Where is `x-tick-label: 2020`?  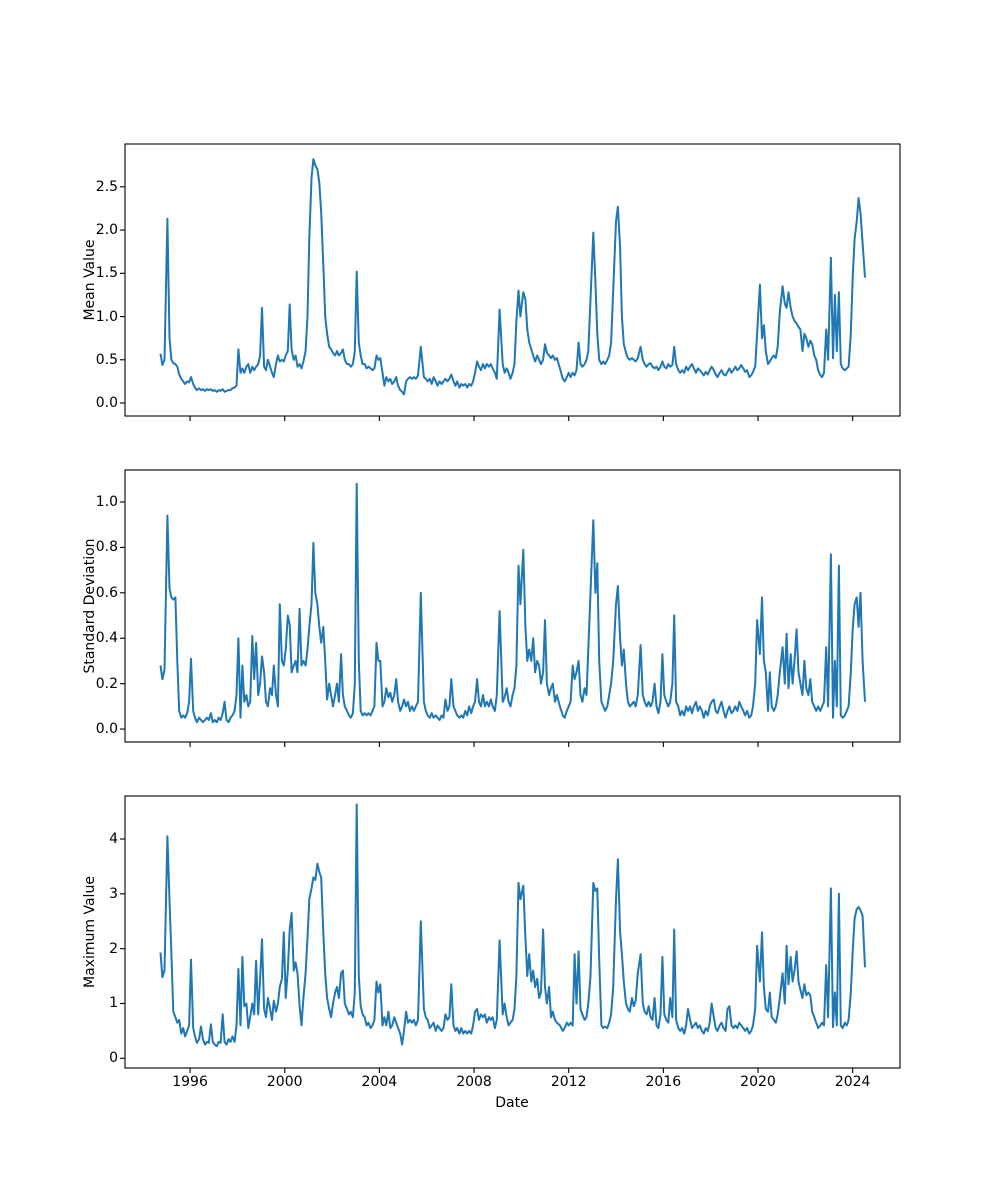
x-tick-label: 2020 is located at coordinates (758, 1082).